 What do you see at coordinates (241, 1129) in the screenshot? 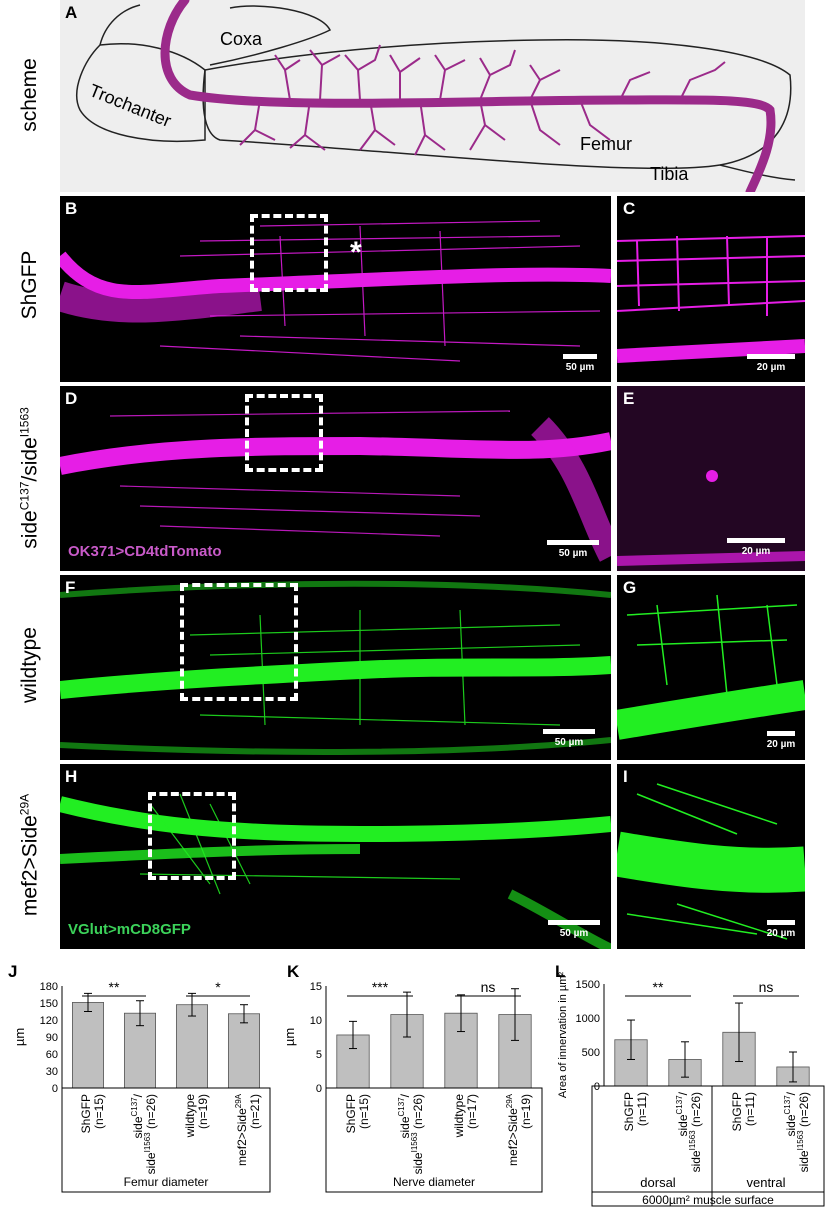
I see `category-label: mef2>Side29A` at bounding box center [241, 1129].